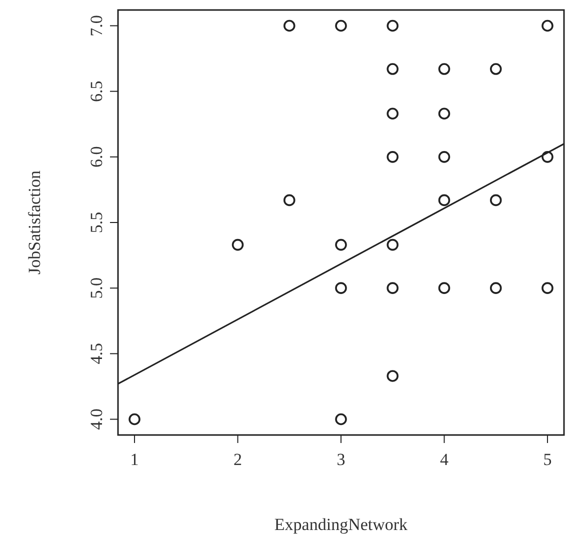 This screenshot has width=566, height=550. I want to click on x-tick-label: 2, so click(238, 459).